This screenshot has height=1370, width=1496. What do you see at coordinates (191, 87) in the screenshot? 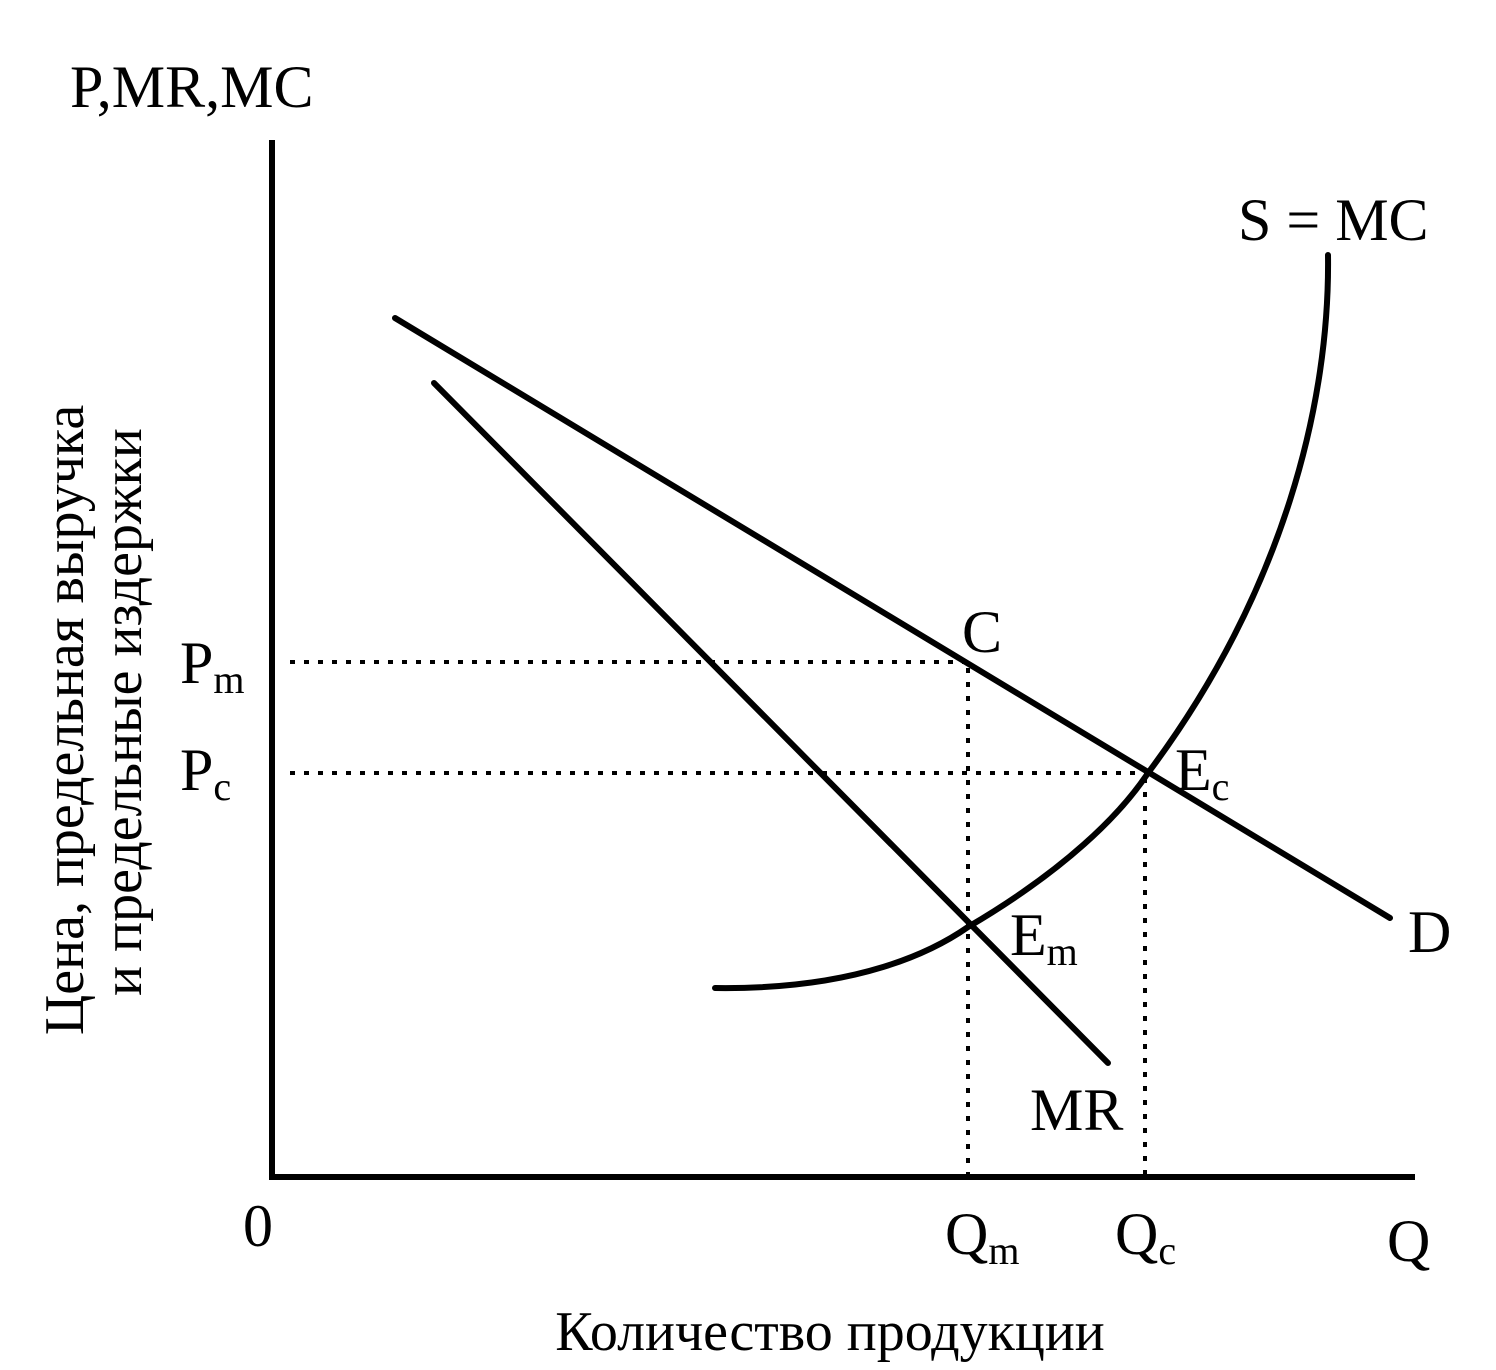
I see `y-axis-label: P,MR,MC` at bounding box center [191, 87].